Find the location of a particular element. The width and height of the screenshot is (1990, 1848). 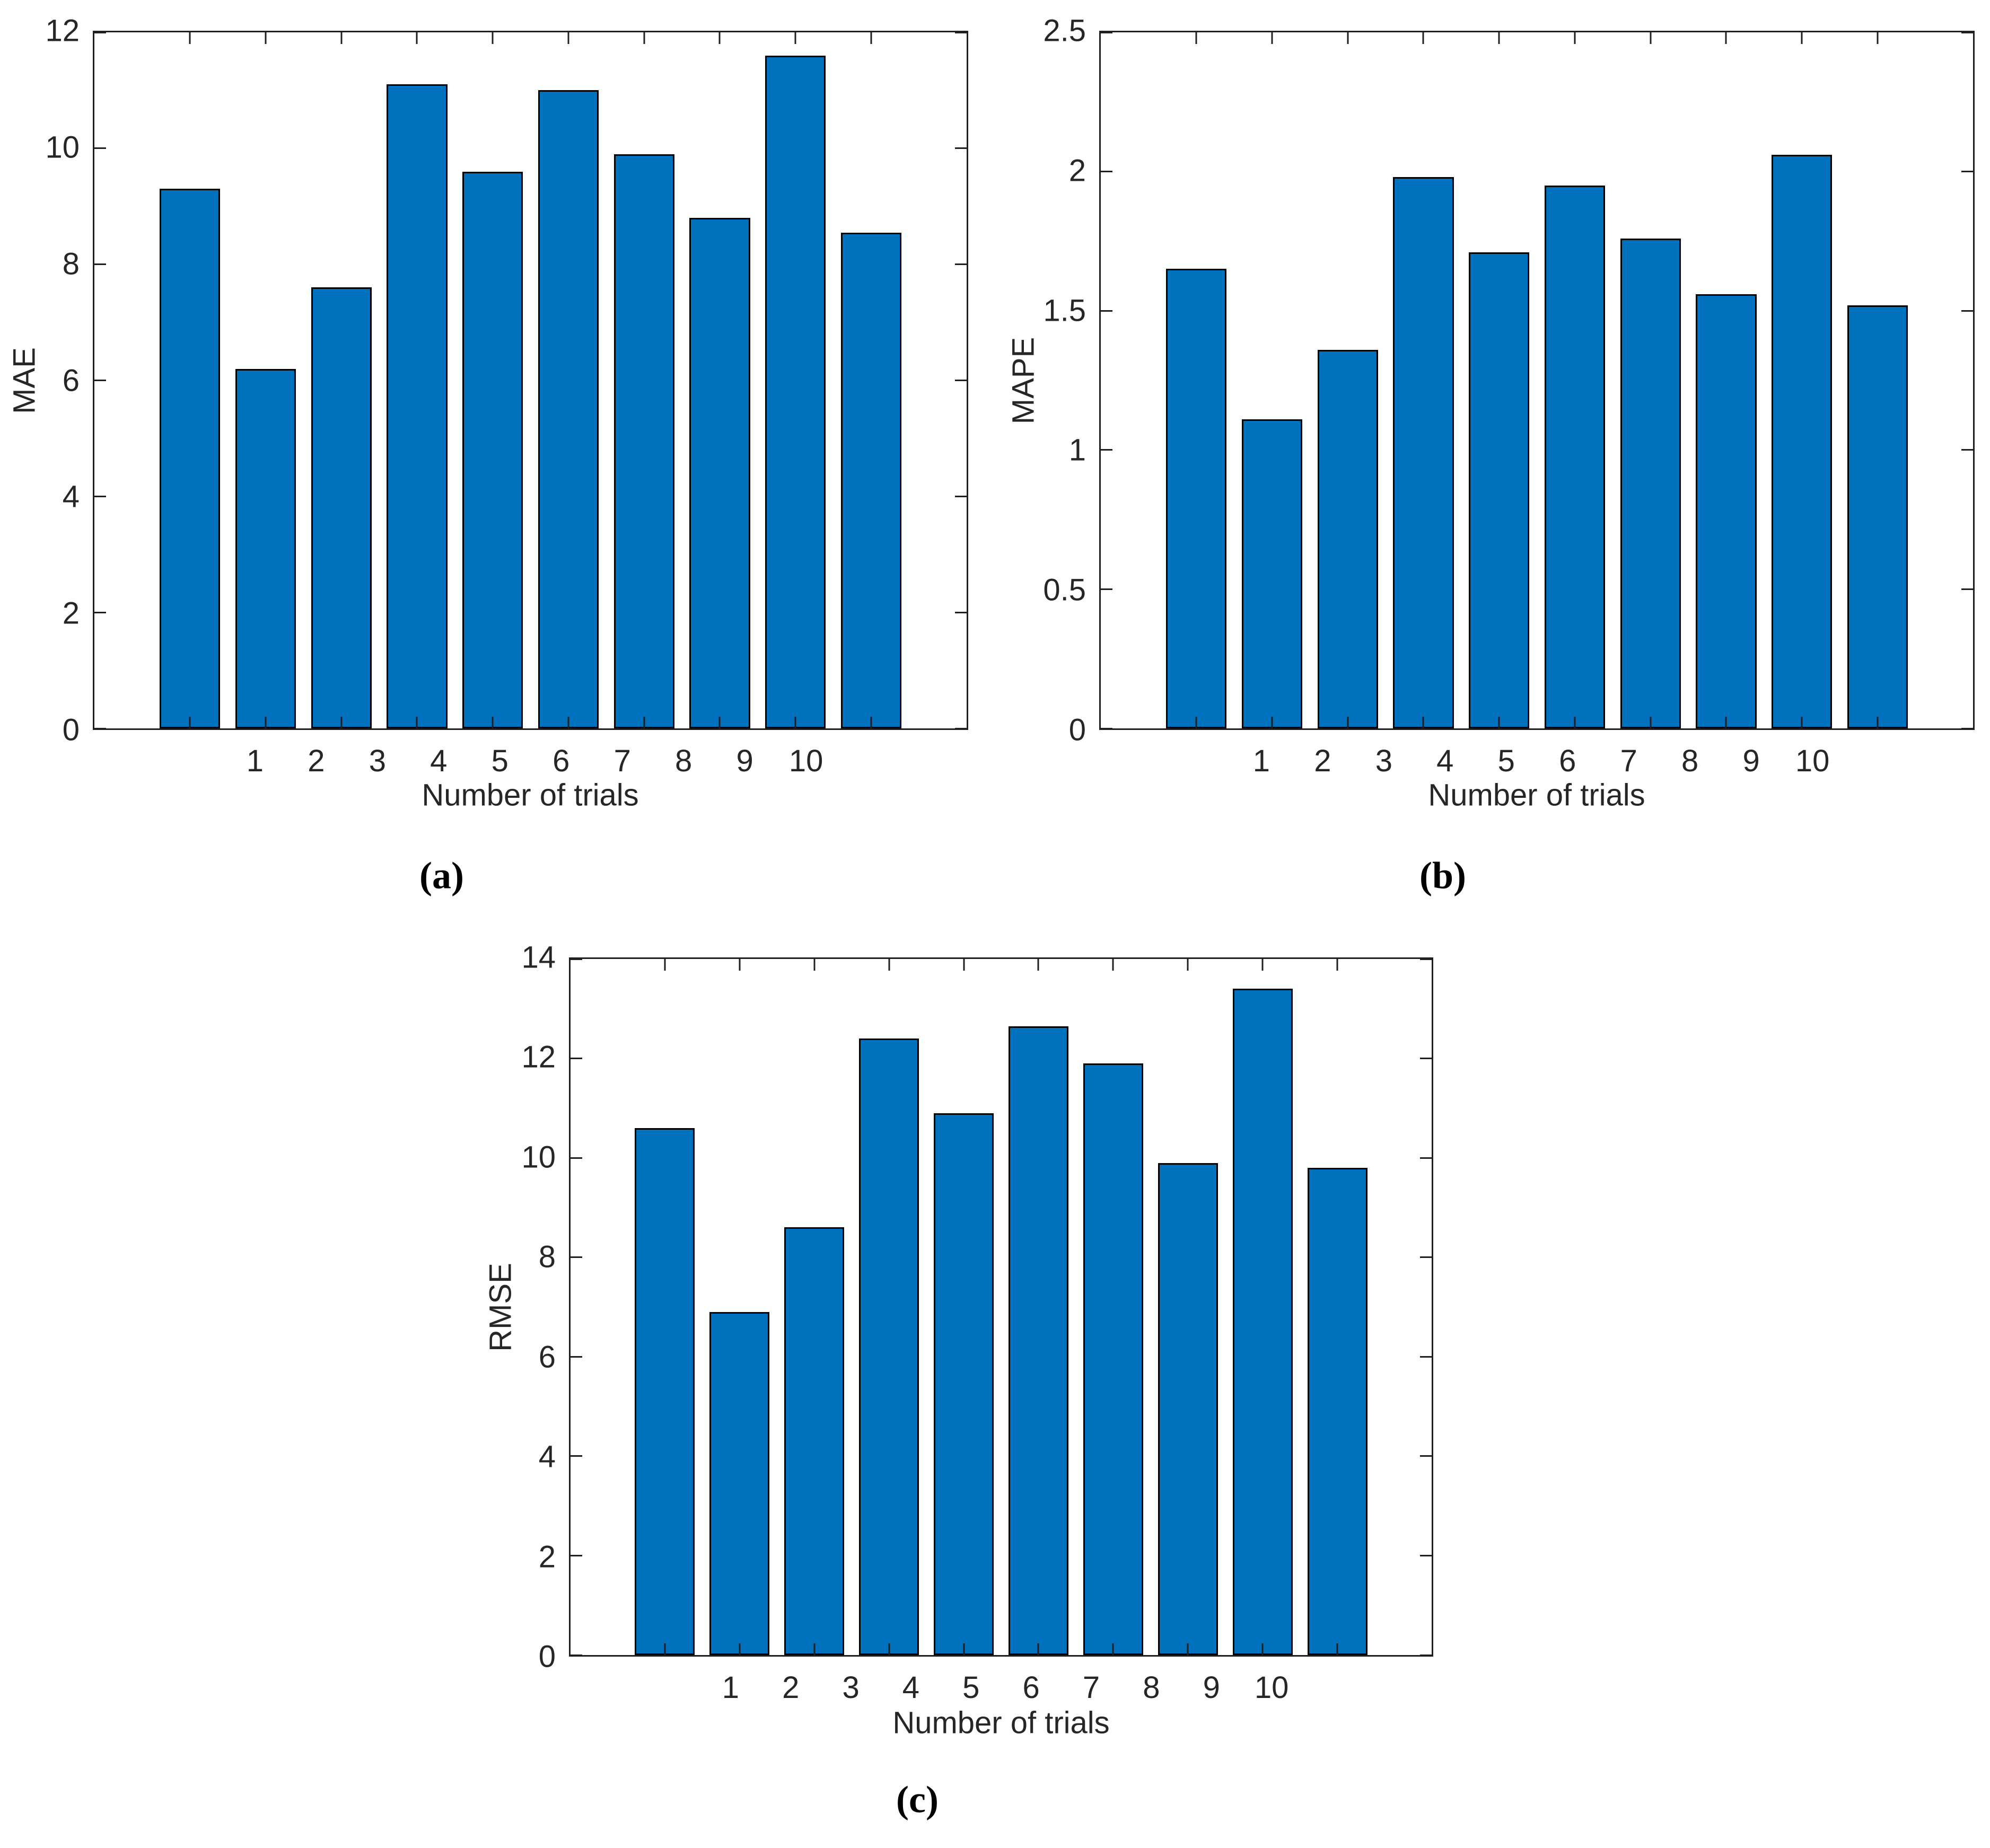

panel-caption-b: (b) is located at coordinates (1442, 876).